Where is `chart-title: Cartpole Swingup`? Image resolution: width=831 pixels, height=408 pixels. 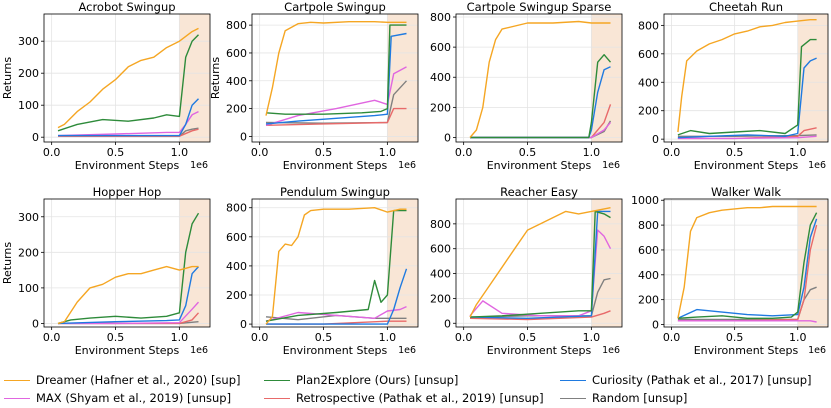 chart-title: Cartpole Swingup is located at coordinates (335, 7).